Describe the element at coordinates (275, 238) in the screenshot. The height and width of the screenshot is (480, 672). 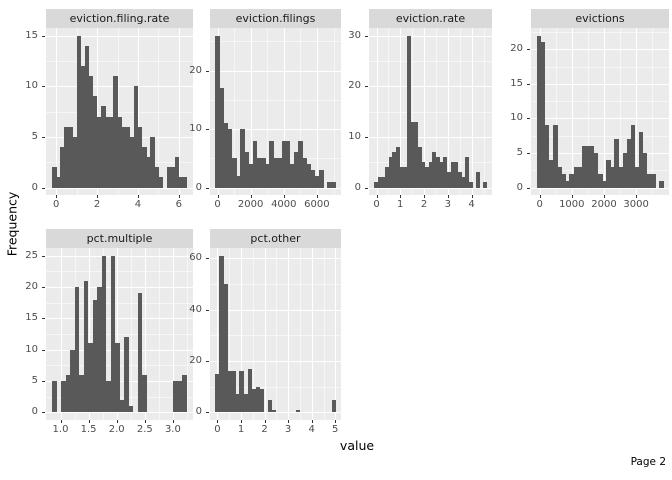
I see `facet-strip: pct.other` at that location.